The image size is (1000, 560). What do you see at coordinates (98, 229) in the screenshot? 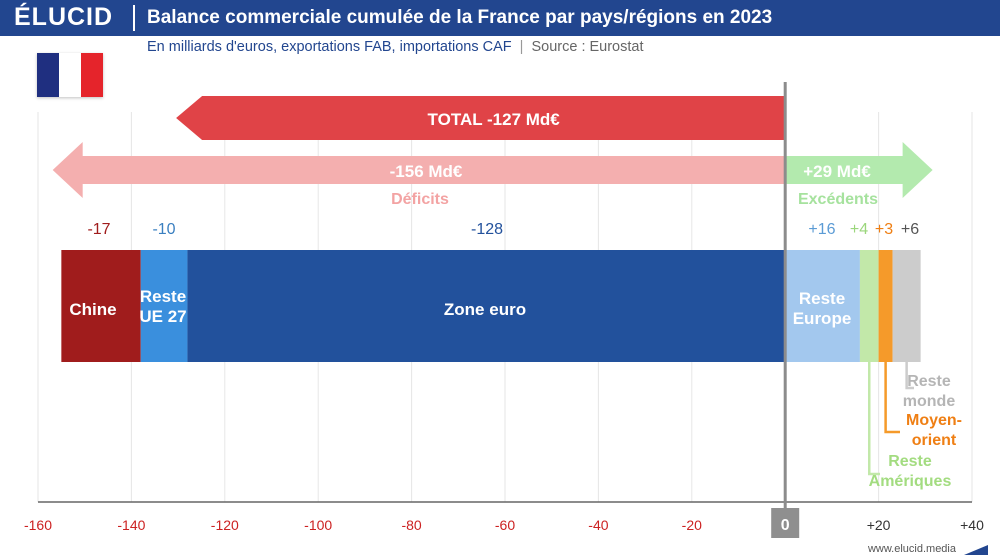
I see `value-label-chine: -17` at bounding box center [98, 229].